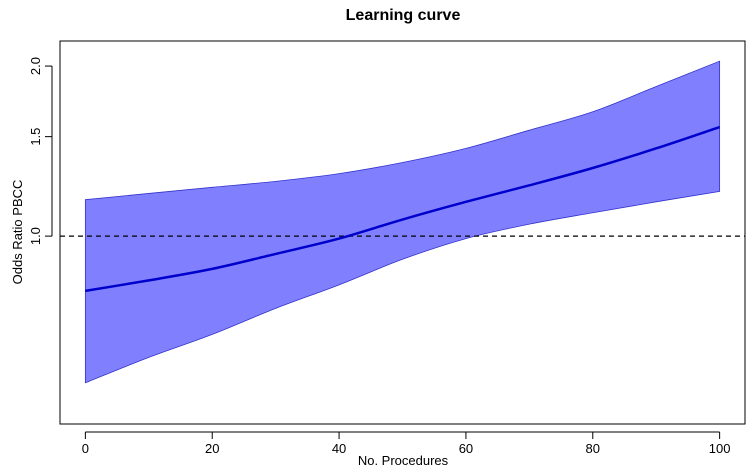 This screenshot has width=750, height=473. I want to click on y-tick-label: 1.0, so click(35, 236).